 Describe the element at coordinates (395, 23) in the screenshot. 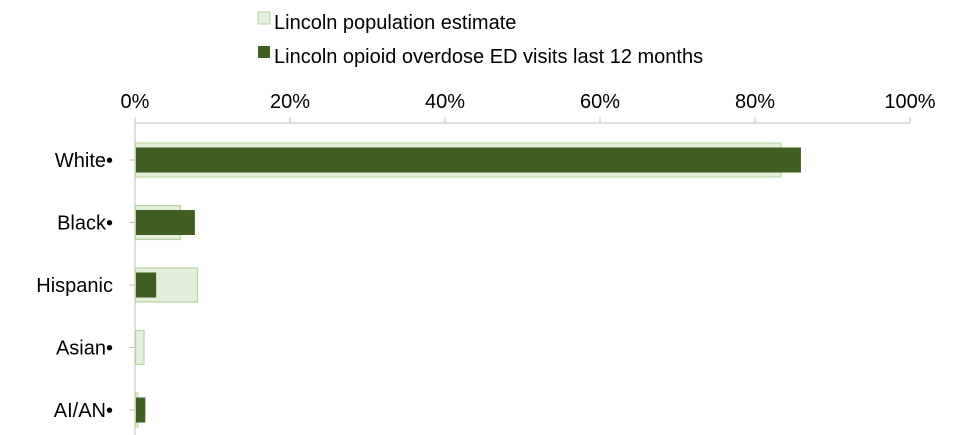

I see `legend-label-0: Lincoln population estimate` at that location.